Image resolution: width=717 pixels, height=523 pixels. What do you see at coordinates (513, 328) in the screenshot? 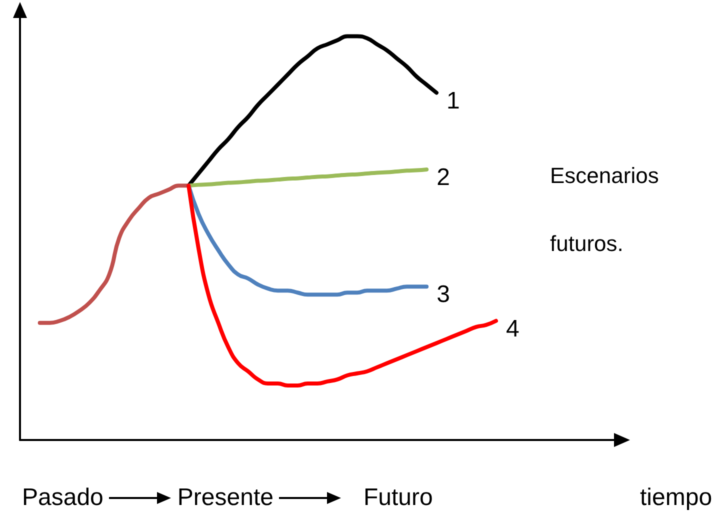
I see `series-label: 4` at bounding box center [513, 328].